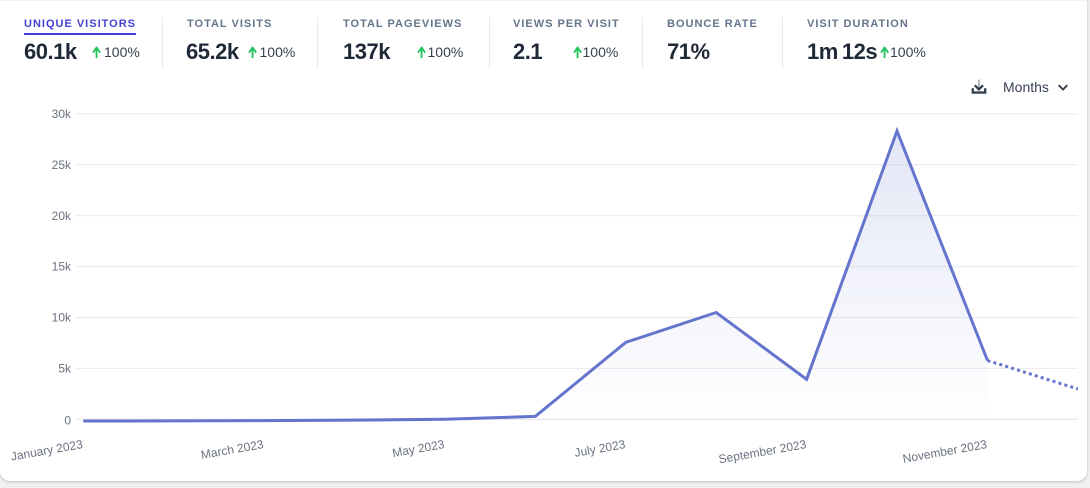 This screenshot has height=488, width=1090. What do you see at coordinates (47, 450) in the screenshot?
I see `svg-text: January 2023` at bounding box center [47, 450].